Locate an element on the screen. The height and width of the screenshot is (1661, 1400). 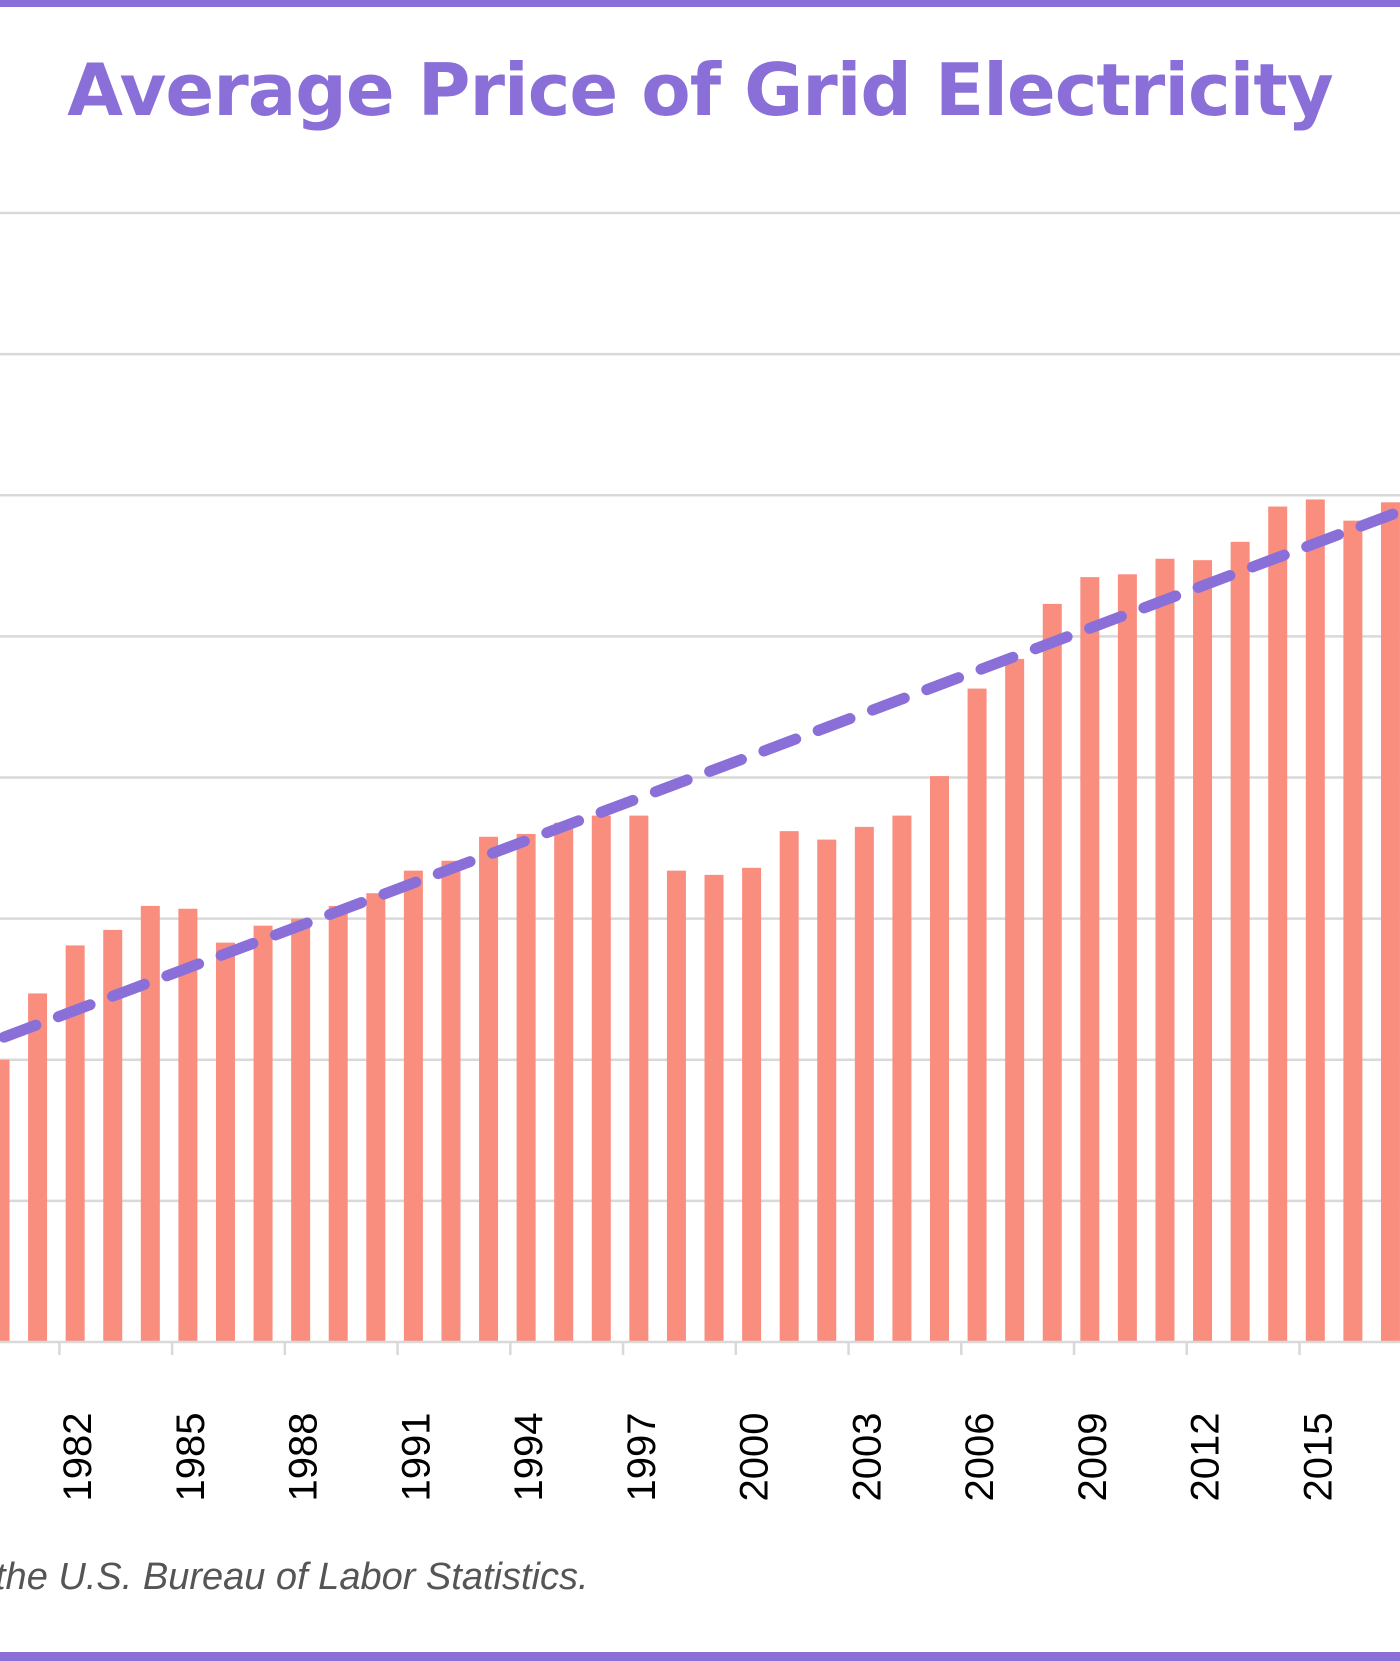
bar-2009 is located at coordinates (1090, 959).